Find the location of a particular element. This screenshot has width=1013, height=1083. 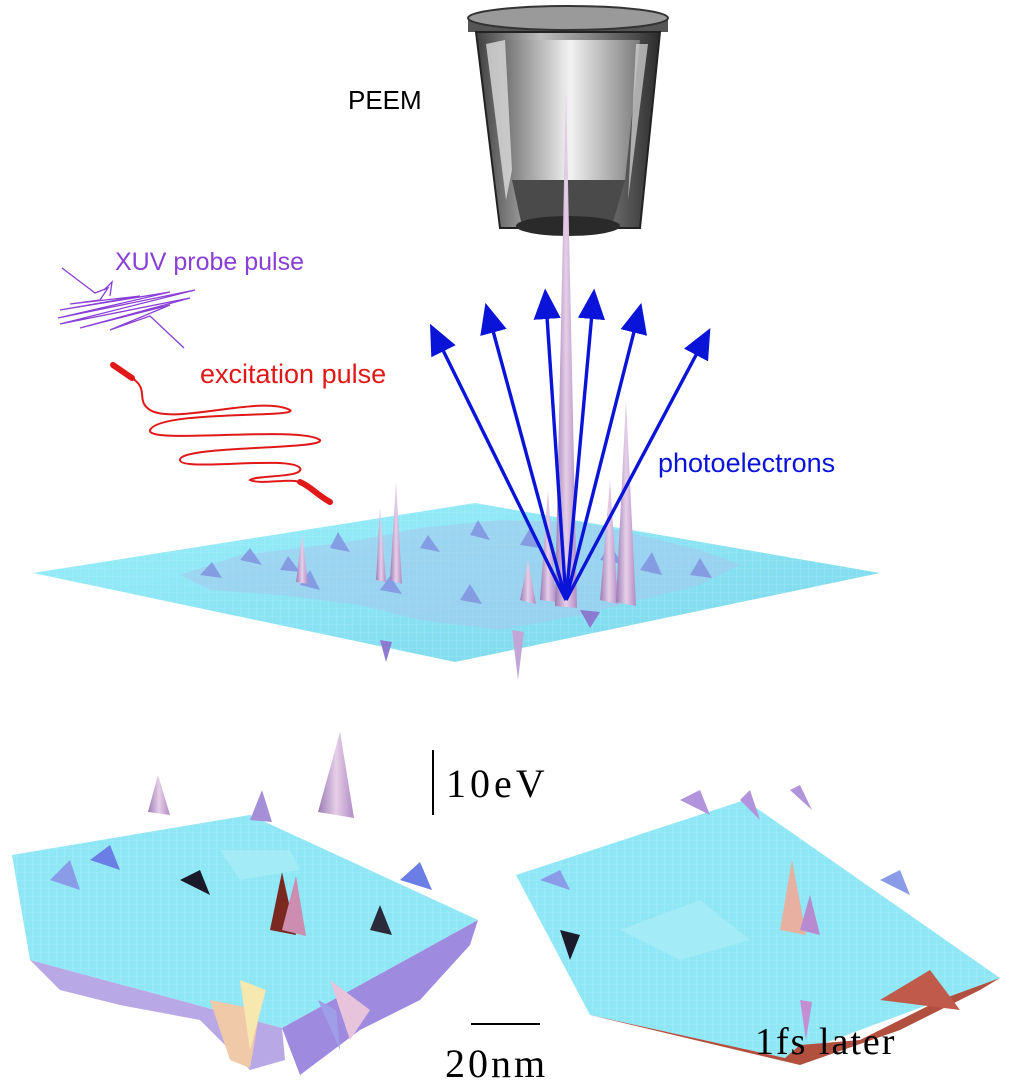

xuv-label: XUV probe pulse is located at coordinates (209, 262).